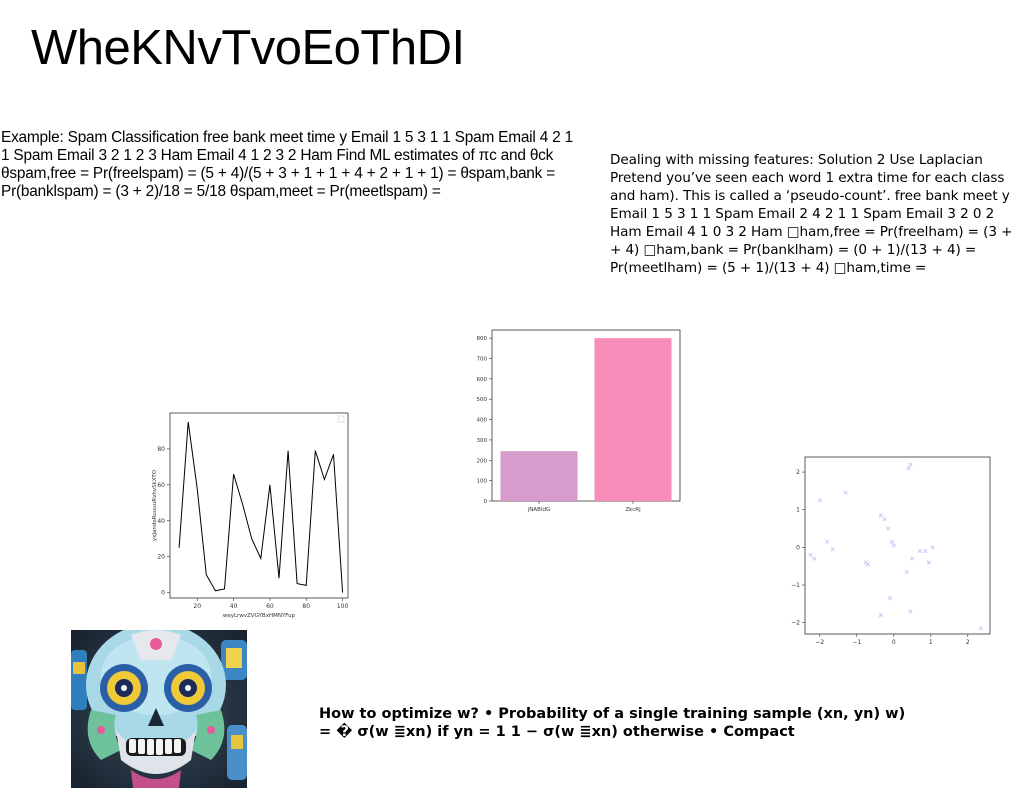  What do you see at coordinates (341, 419) in the screenshot?
I see `line-chart-legend` at bounding box center [341, 419].